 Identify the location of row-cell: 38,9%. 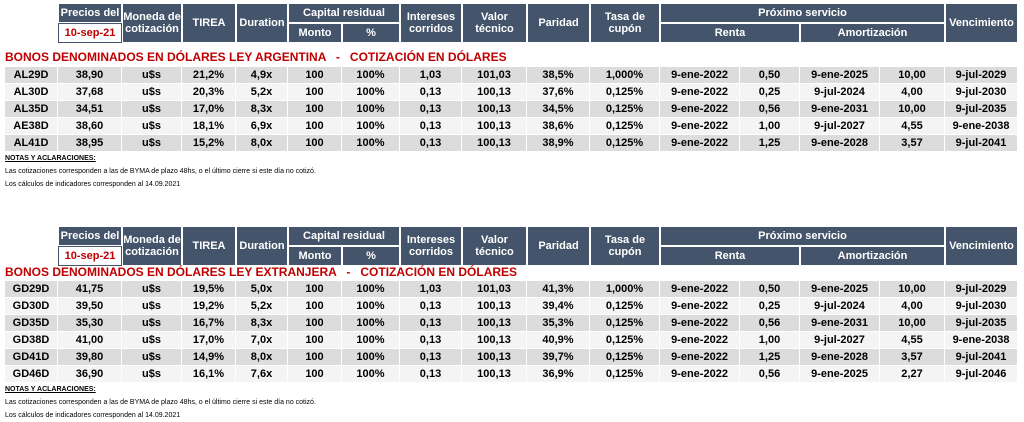
(558, 143).